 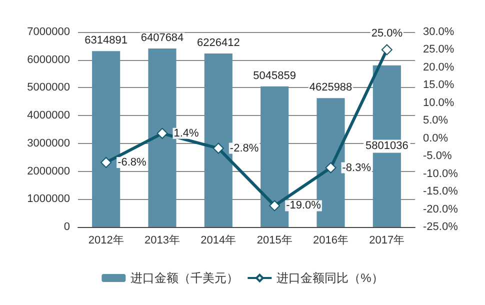 What do you see at coordinates (438, 67) in the screenshot?
I see `y2-tick-label: 20.0%` at bounding box center [438, 67].